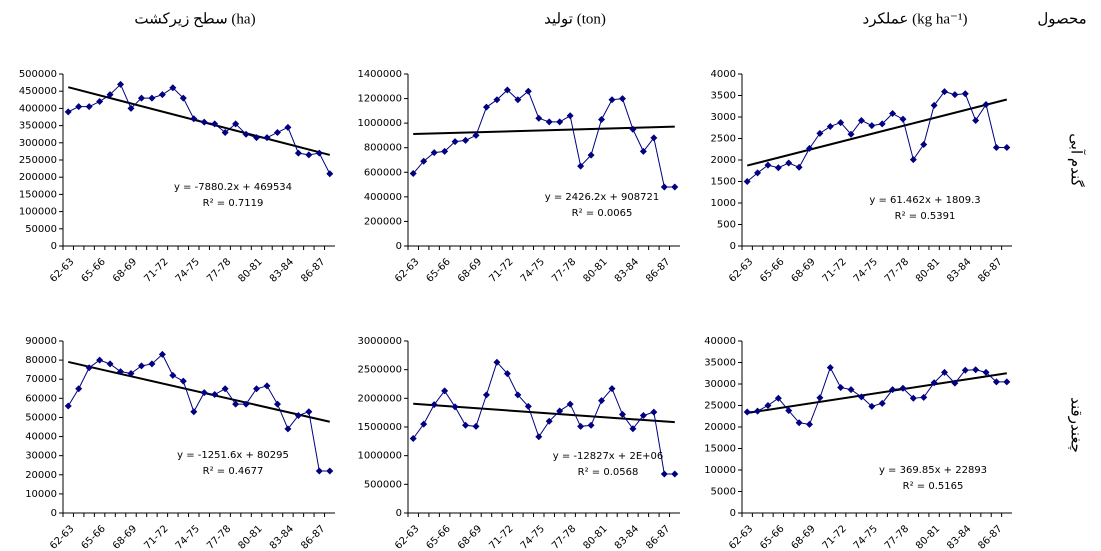 The image size is (1101, 551). I want to click on r-squared: R² = 0.5165, so click(933, 486).